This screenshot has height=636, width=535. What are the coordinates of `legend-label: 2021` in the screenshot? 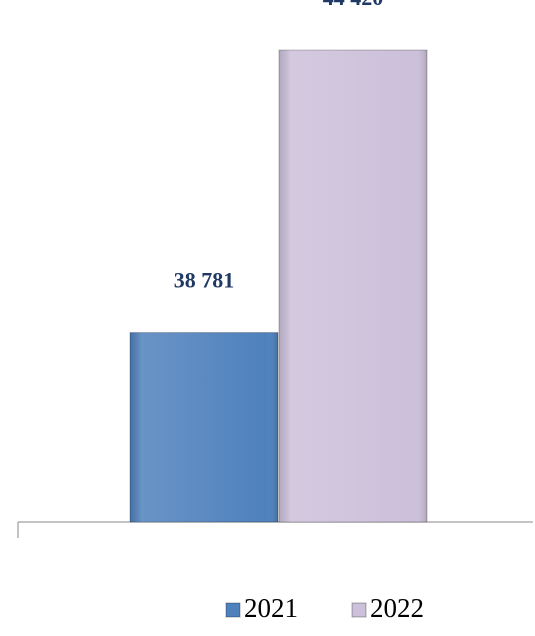 It's located at (271, 608).